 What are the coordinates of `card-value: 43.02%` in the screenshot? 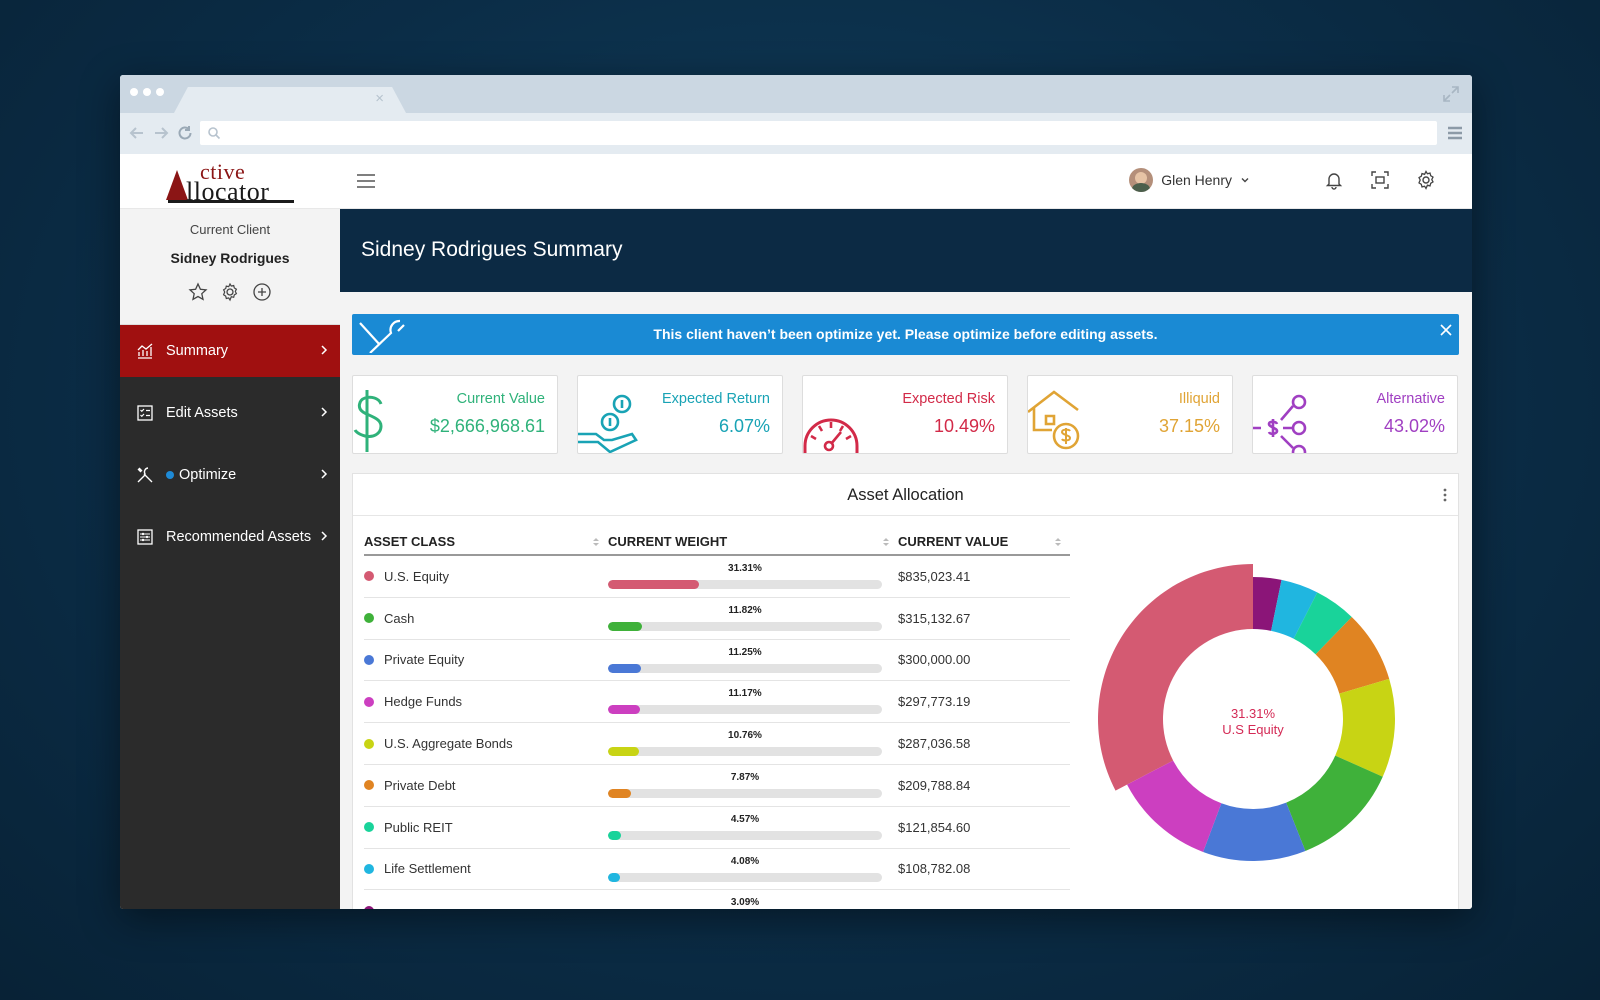 It's located at (1414, 426).